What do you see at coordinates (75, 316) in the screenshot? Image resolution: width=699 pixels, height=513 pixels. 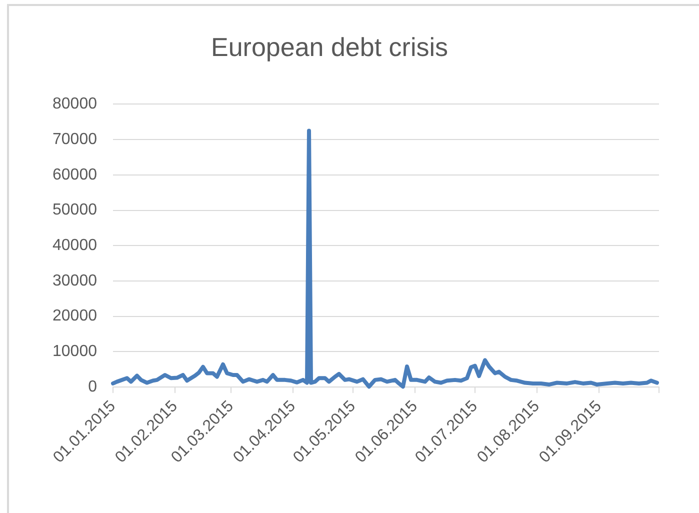 I see `y-tick-label: 20000` at bounding box center [75, 316].